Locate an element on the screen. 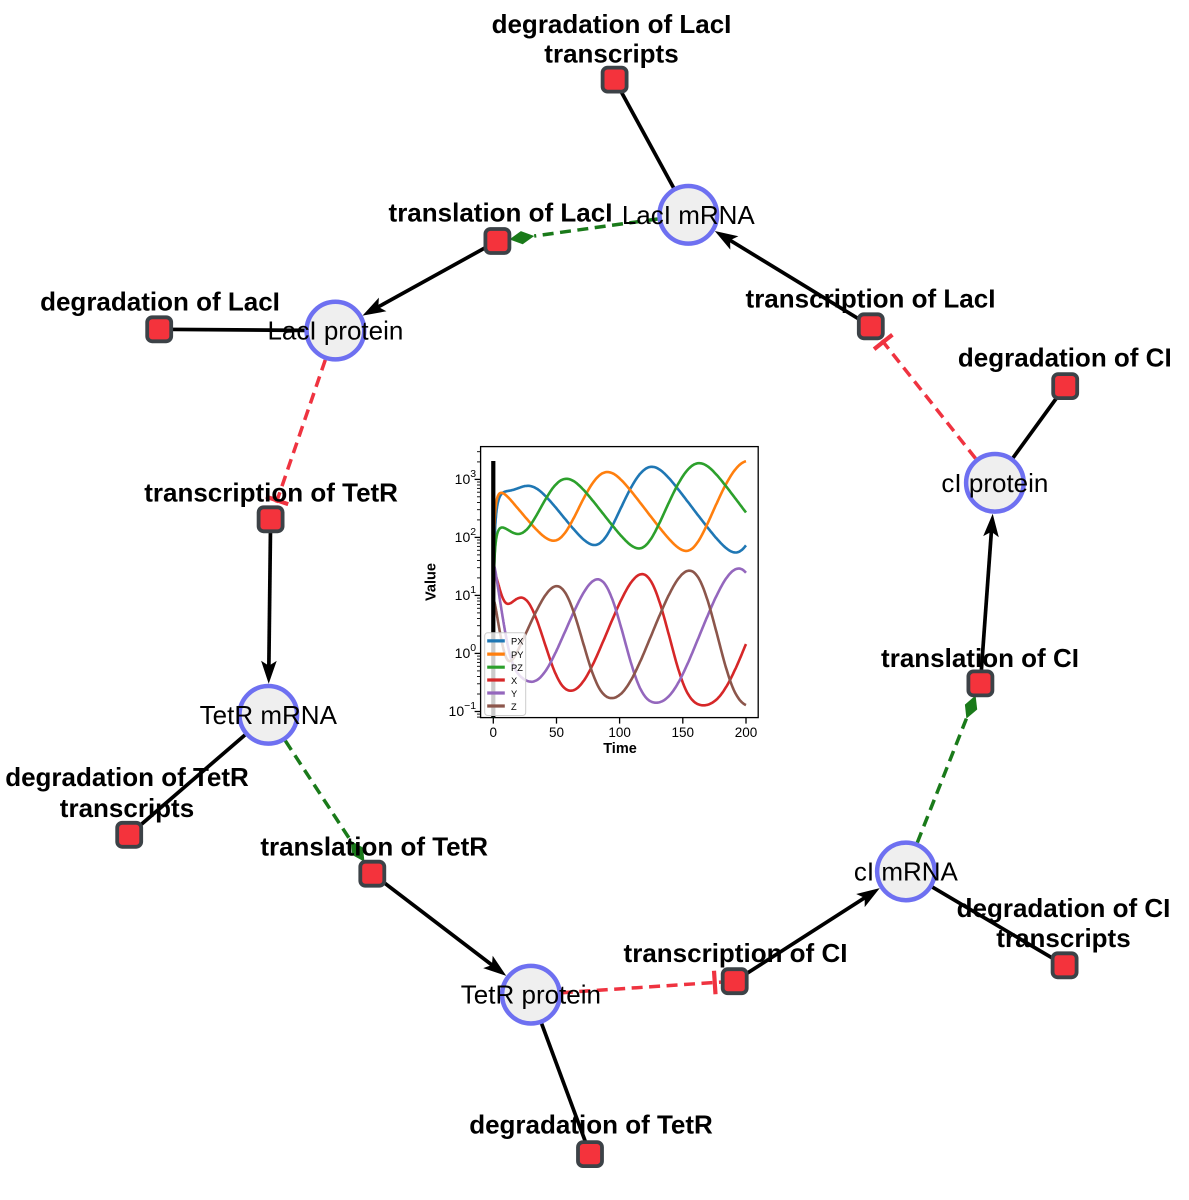 This screenshot has width=1189, height=1200. svg-text: cI protein is located at coordinates (994, 483).